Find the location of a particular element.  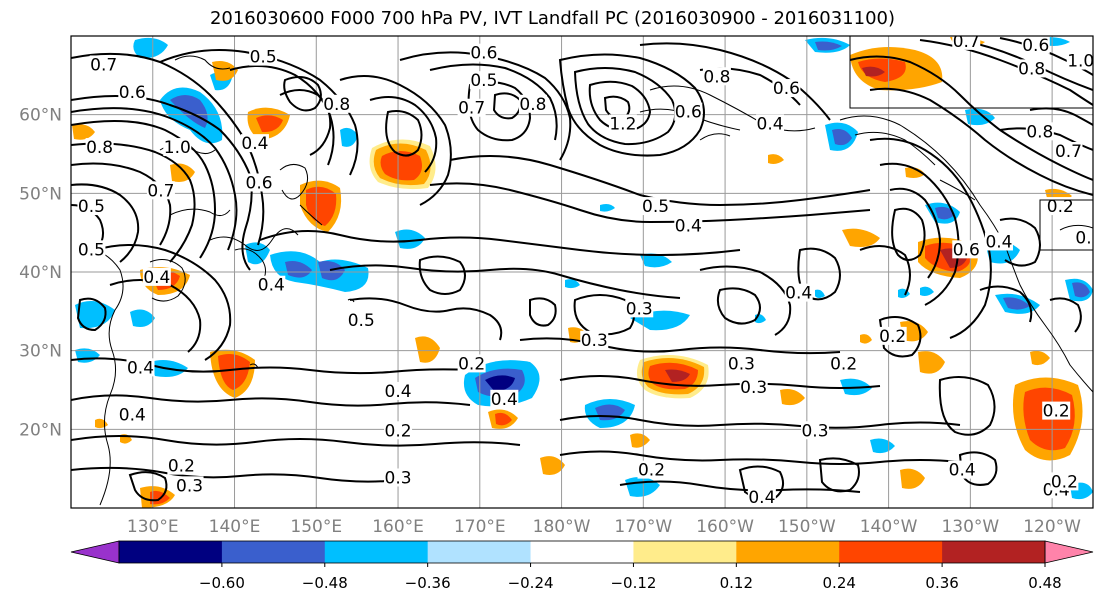

longitude-tick-label: 140°W is located at coordinates (889, 527).